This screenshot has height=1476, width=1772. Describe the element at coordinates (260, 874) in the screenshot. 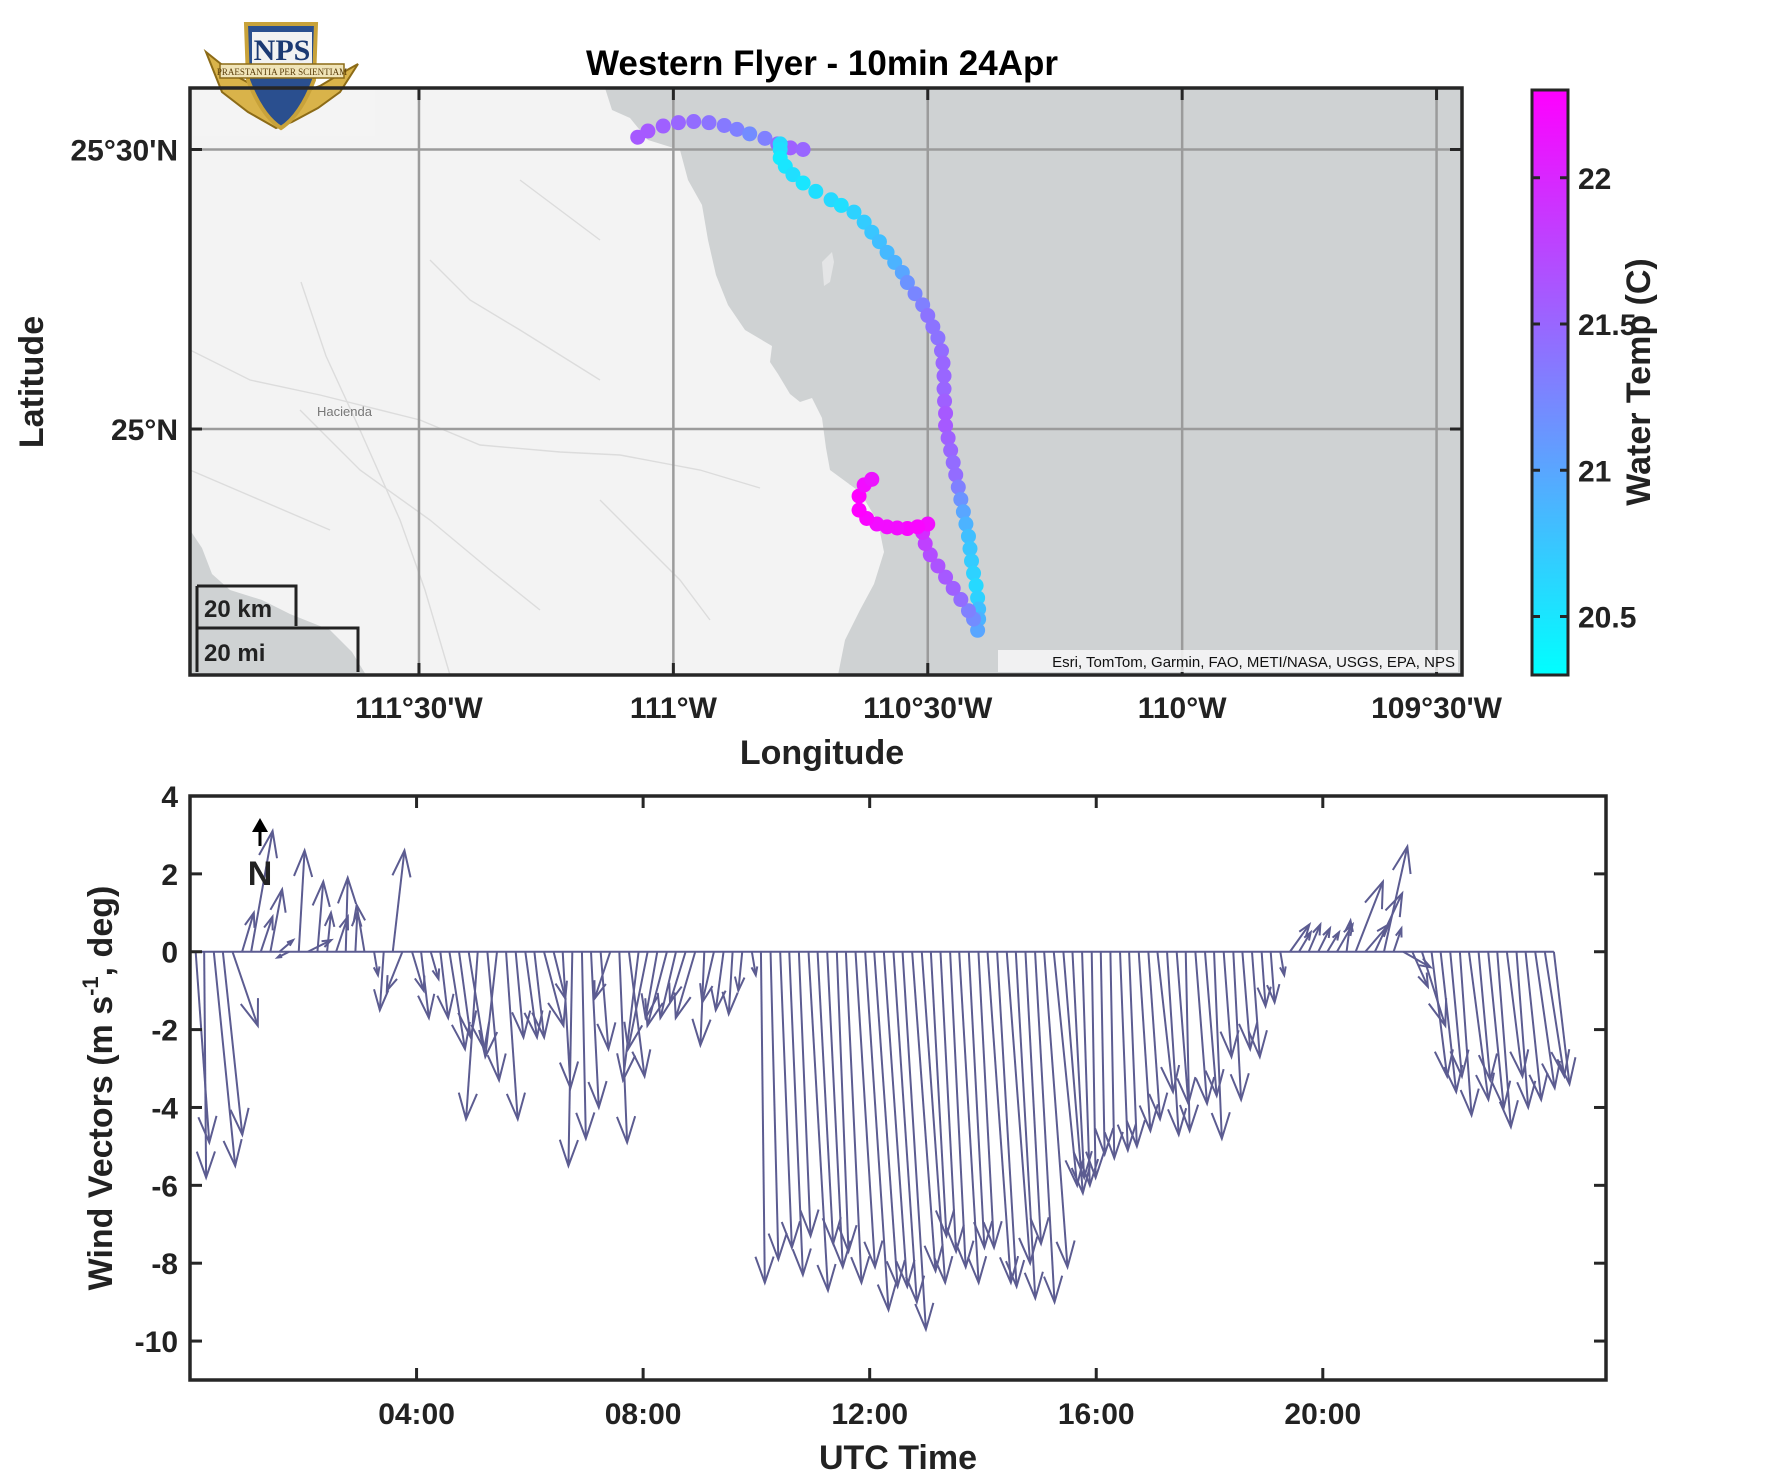

I see `north-label: N` at that location.